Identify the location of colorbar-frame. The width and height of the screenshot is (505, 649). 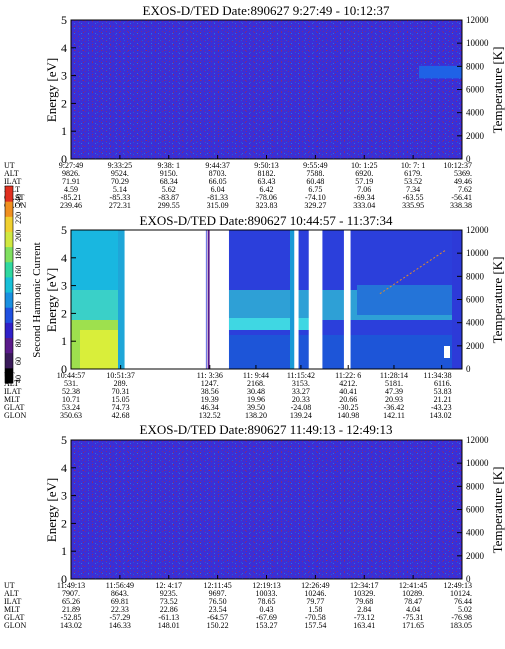
(9, 284).